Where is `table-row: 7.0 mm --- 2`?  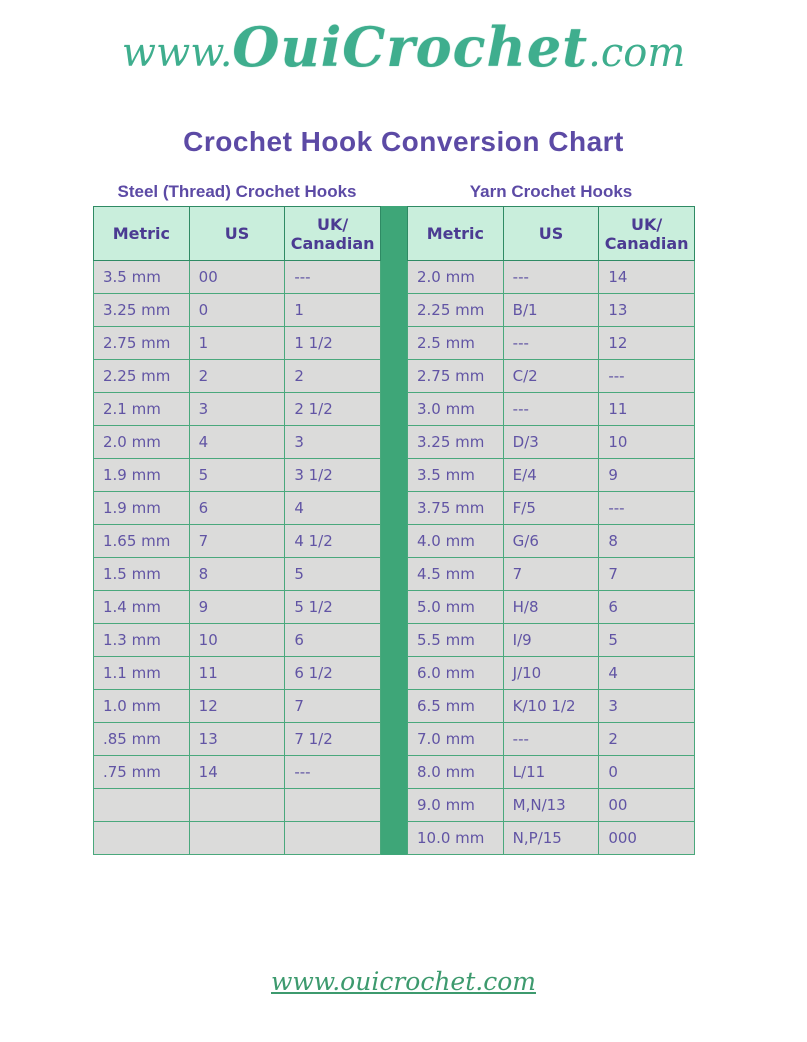 table-row: 7.0 mm --- 2 is located at coordinates (551, 739).